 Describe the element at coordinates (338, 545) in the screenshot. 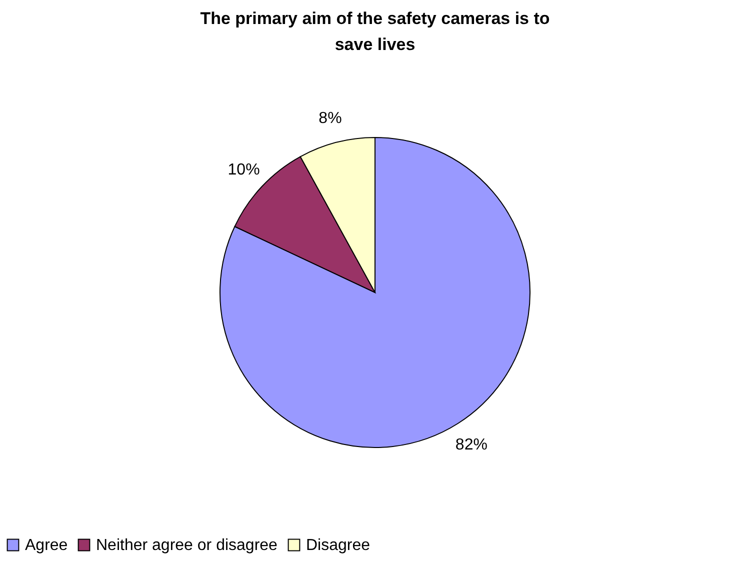

I see `legend-label: Disagree` at that location.